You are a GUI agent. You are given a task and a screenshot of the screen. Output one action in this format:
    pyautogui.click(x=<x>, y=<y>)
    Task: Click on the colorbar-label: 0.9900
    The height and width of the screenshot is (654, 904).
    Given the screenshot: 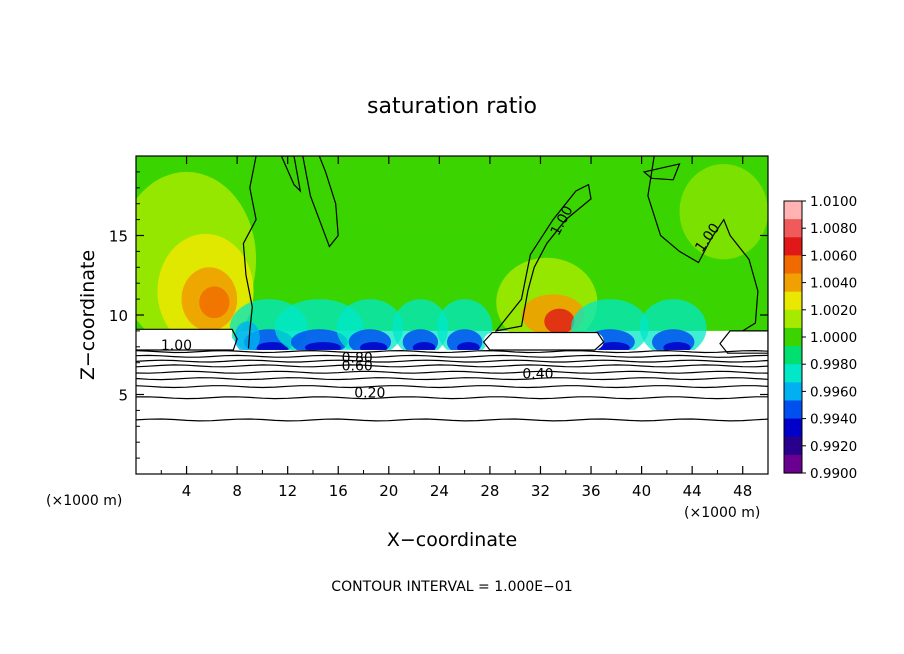 What is the action you would take?
    pyautogui.click(x=833, y=474)
    